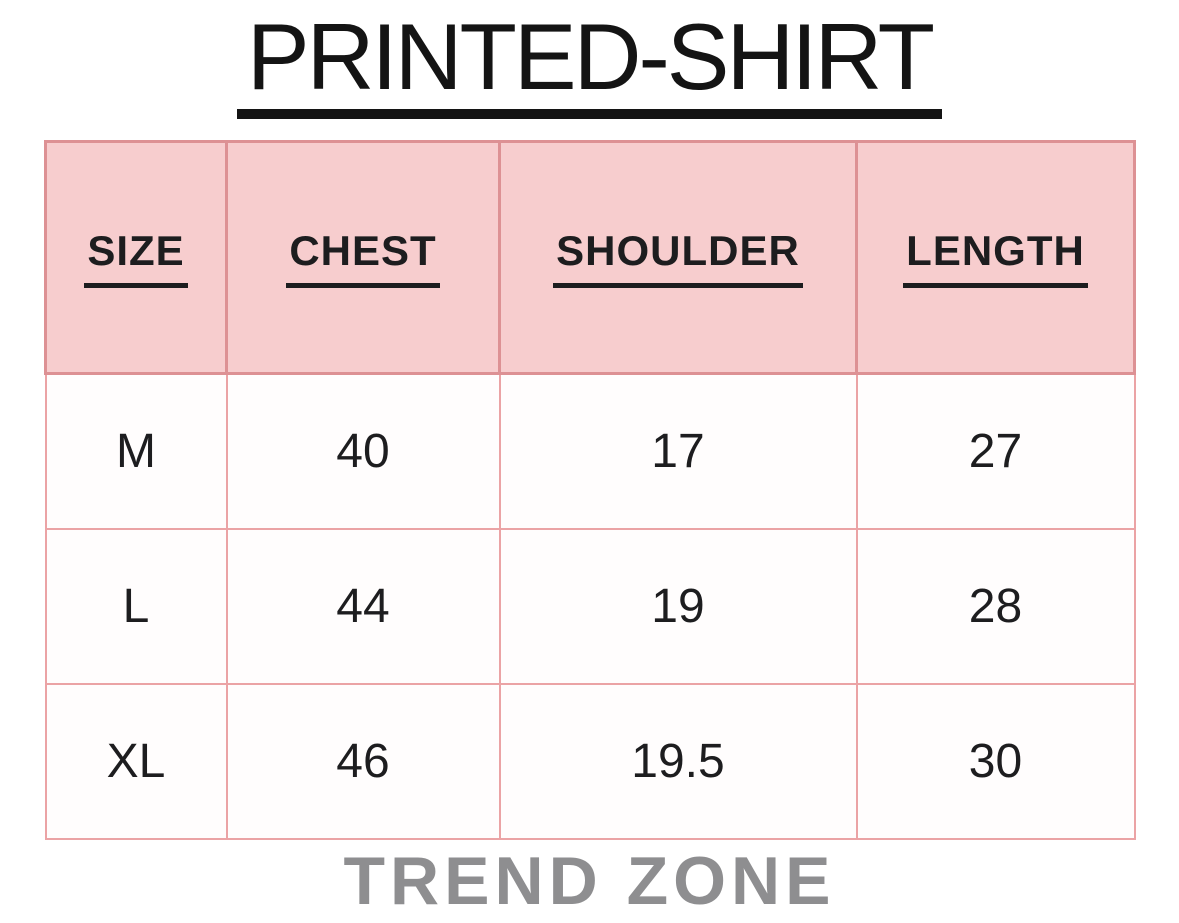 This screenshot has height=923, width=1179. What do you see at coordinates (136, 761) in the screenshot?
I see `cell-size-xl: XL` at bounding box center [136, 761].